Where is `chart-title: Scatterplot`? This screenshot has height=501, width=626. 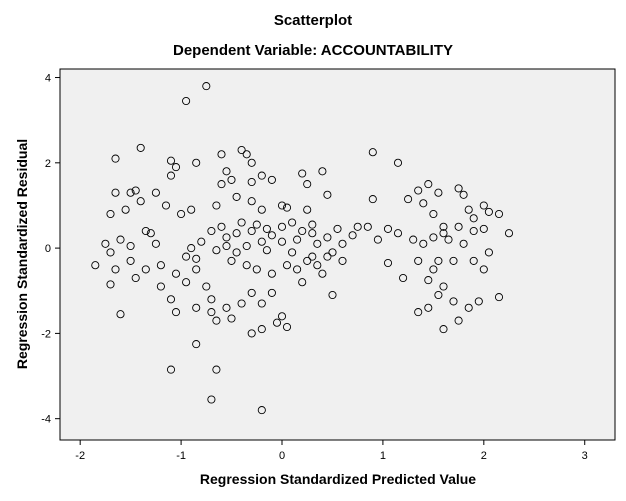 chart-title: Scatterplot is located at coordinates (313, 20).